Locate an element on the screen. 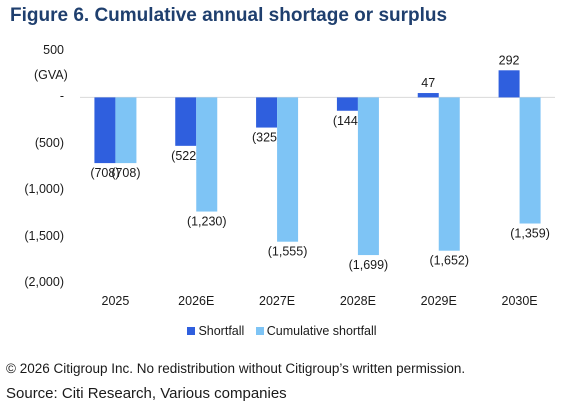 Image resolution: width=564 pixels, height=408 pixels. y-tick-label: (2,000) is located at coordinates (44, 282).